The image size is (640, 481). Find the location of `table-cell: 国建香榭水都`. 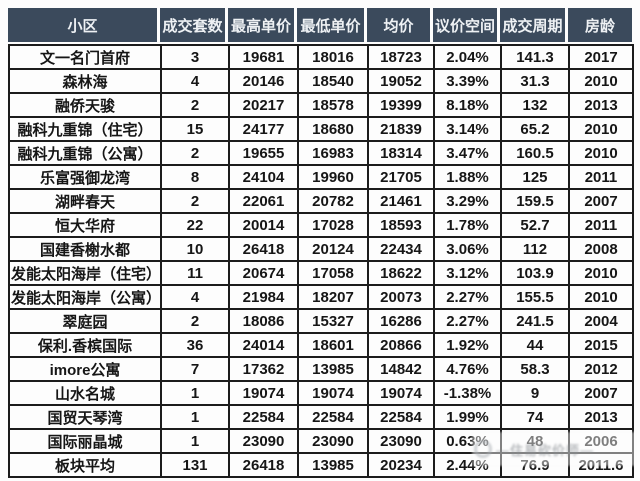

table-cell: 国建香榭水都 is located at coordinates (85, 249).